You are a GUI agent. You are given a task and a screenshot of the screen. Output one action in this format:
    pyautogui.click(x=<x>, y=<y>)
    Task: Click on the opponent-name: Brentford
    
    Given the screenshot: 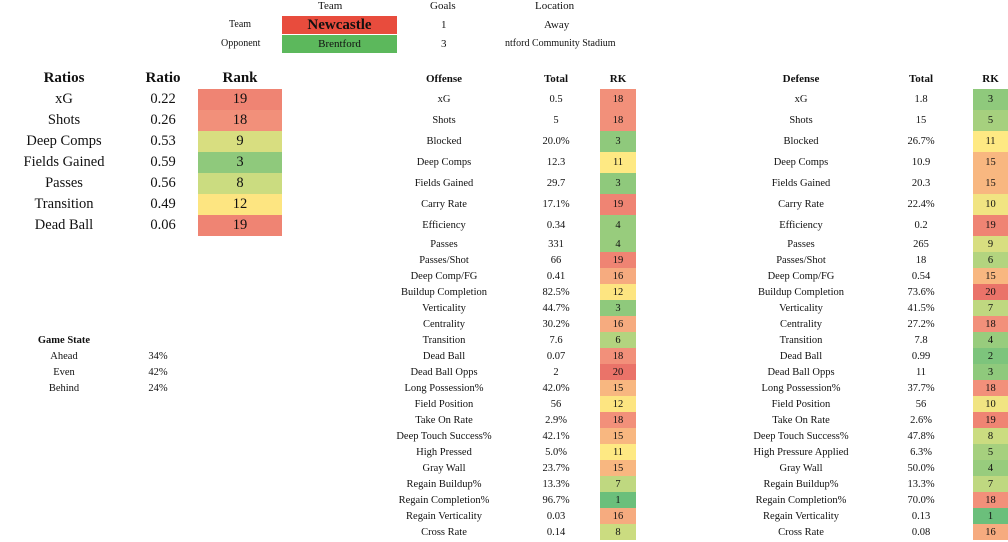 What is the action you would take?
    pyautogui.click(x=339, y=44)
    